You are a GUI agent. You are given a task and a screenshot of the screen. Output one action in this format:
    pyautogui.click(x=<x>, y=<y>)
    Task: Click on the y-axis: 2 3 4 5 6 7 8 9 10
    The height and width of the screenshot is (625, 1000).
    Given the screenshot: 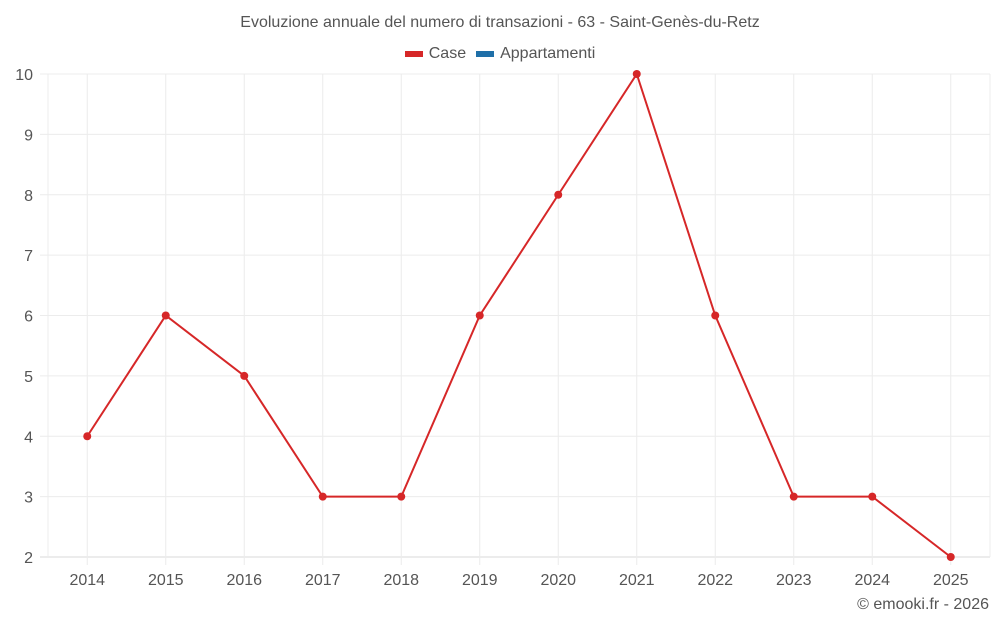 What is the action you would take?
    pyautogui.click(x=24, y=317)
    